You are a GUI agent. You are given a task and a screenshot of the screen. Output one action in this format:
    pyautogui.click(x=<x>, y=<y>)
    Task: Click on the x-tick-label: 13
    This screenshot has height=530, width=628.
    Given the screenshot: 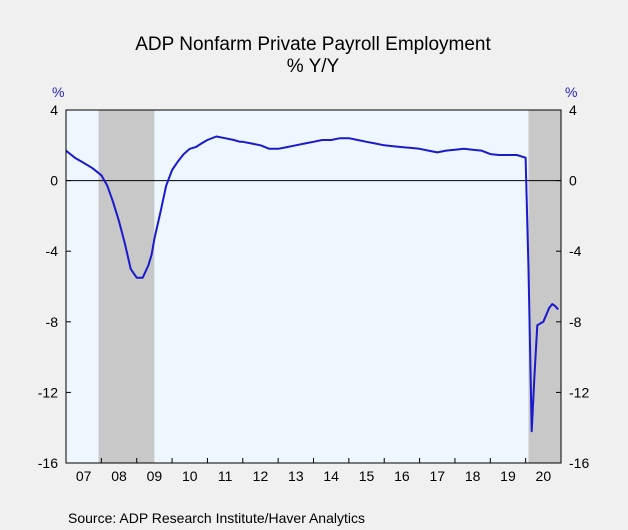 What is the action you would take?
    pyautogui.click(x=296, y=476)
    